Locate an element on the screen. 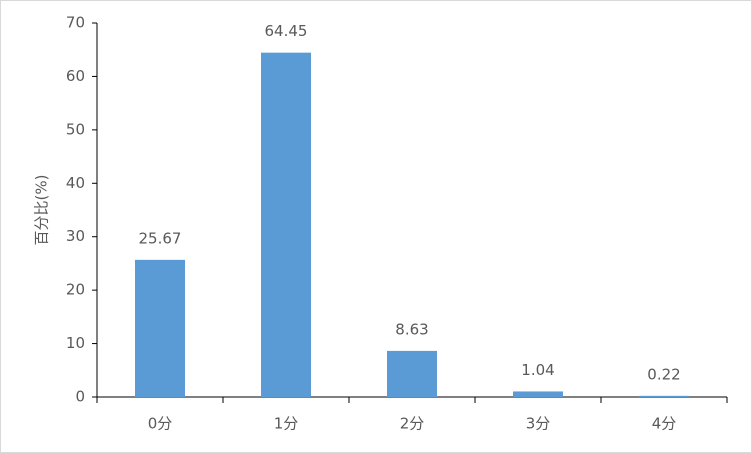  y-tick-label: 50 is located at coordinates (75, 129).